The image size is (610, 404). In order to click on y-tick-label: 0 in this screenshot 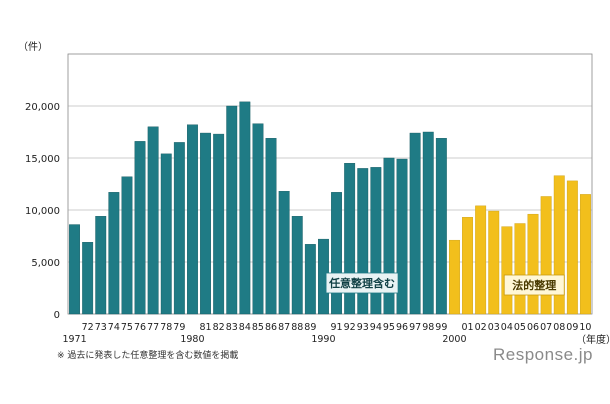, I will do `click(57, 315)`.